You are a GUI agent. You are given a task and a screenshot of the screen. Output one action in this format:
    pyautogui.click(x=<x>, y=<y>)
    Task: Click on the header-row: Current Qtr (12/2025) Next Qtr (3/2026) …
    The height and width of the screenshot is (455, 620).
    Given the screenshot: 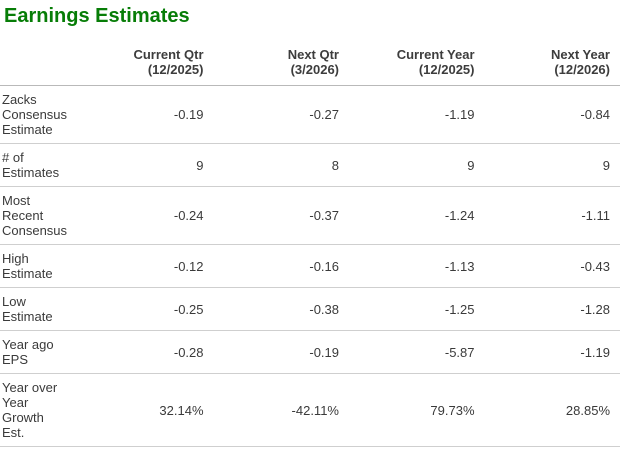 What is the action you would take?
    pyautogui.click(x=310, y=66)
    